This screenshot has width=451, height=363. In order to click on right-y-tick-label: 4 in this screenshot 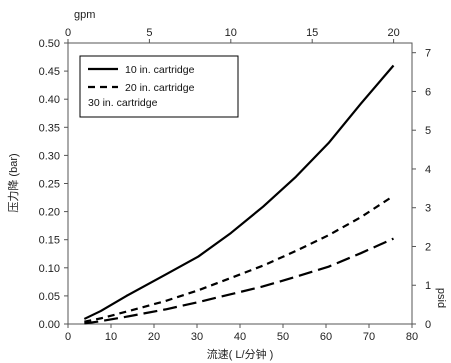, I will do `click(428, 170)`.